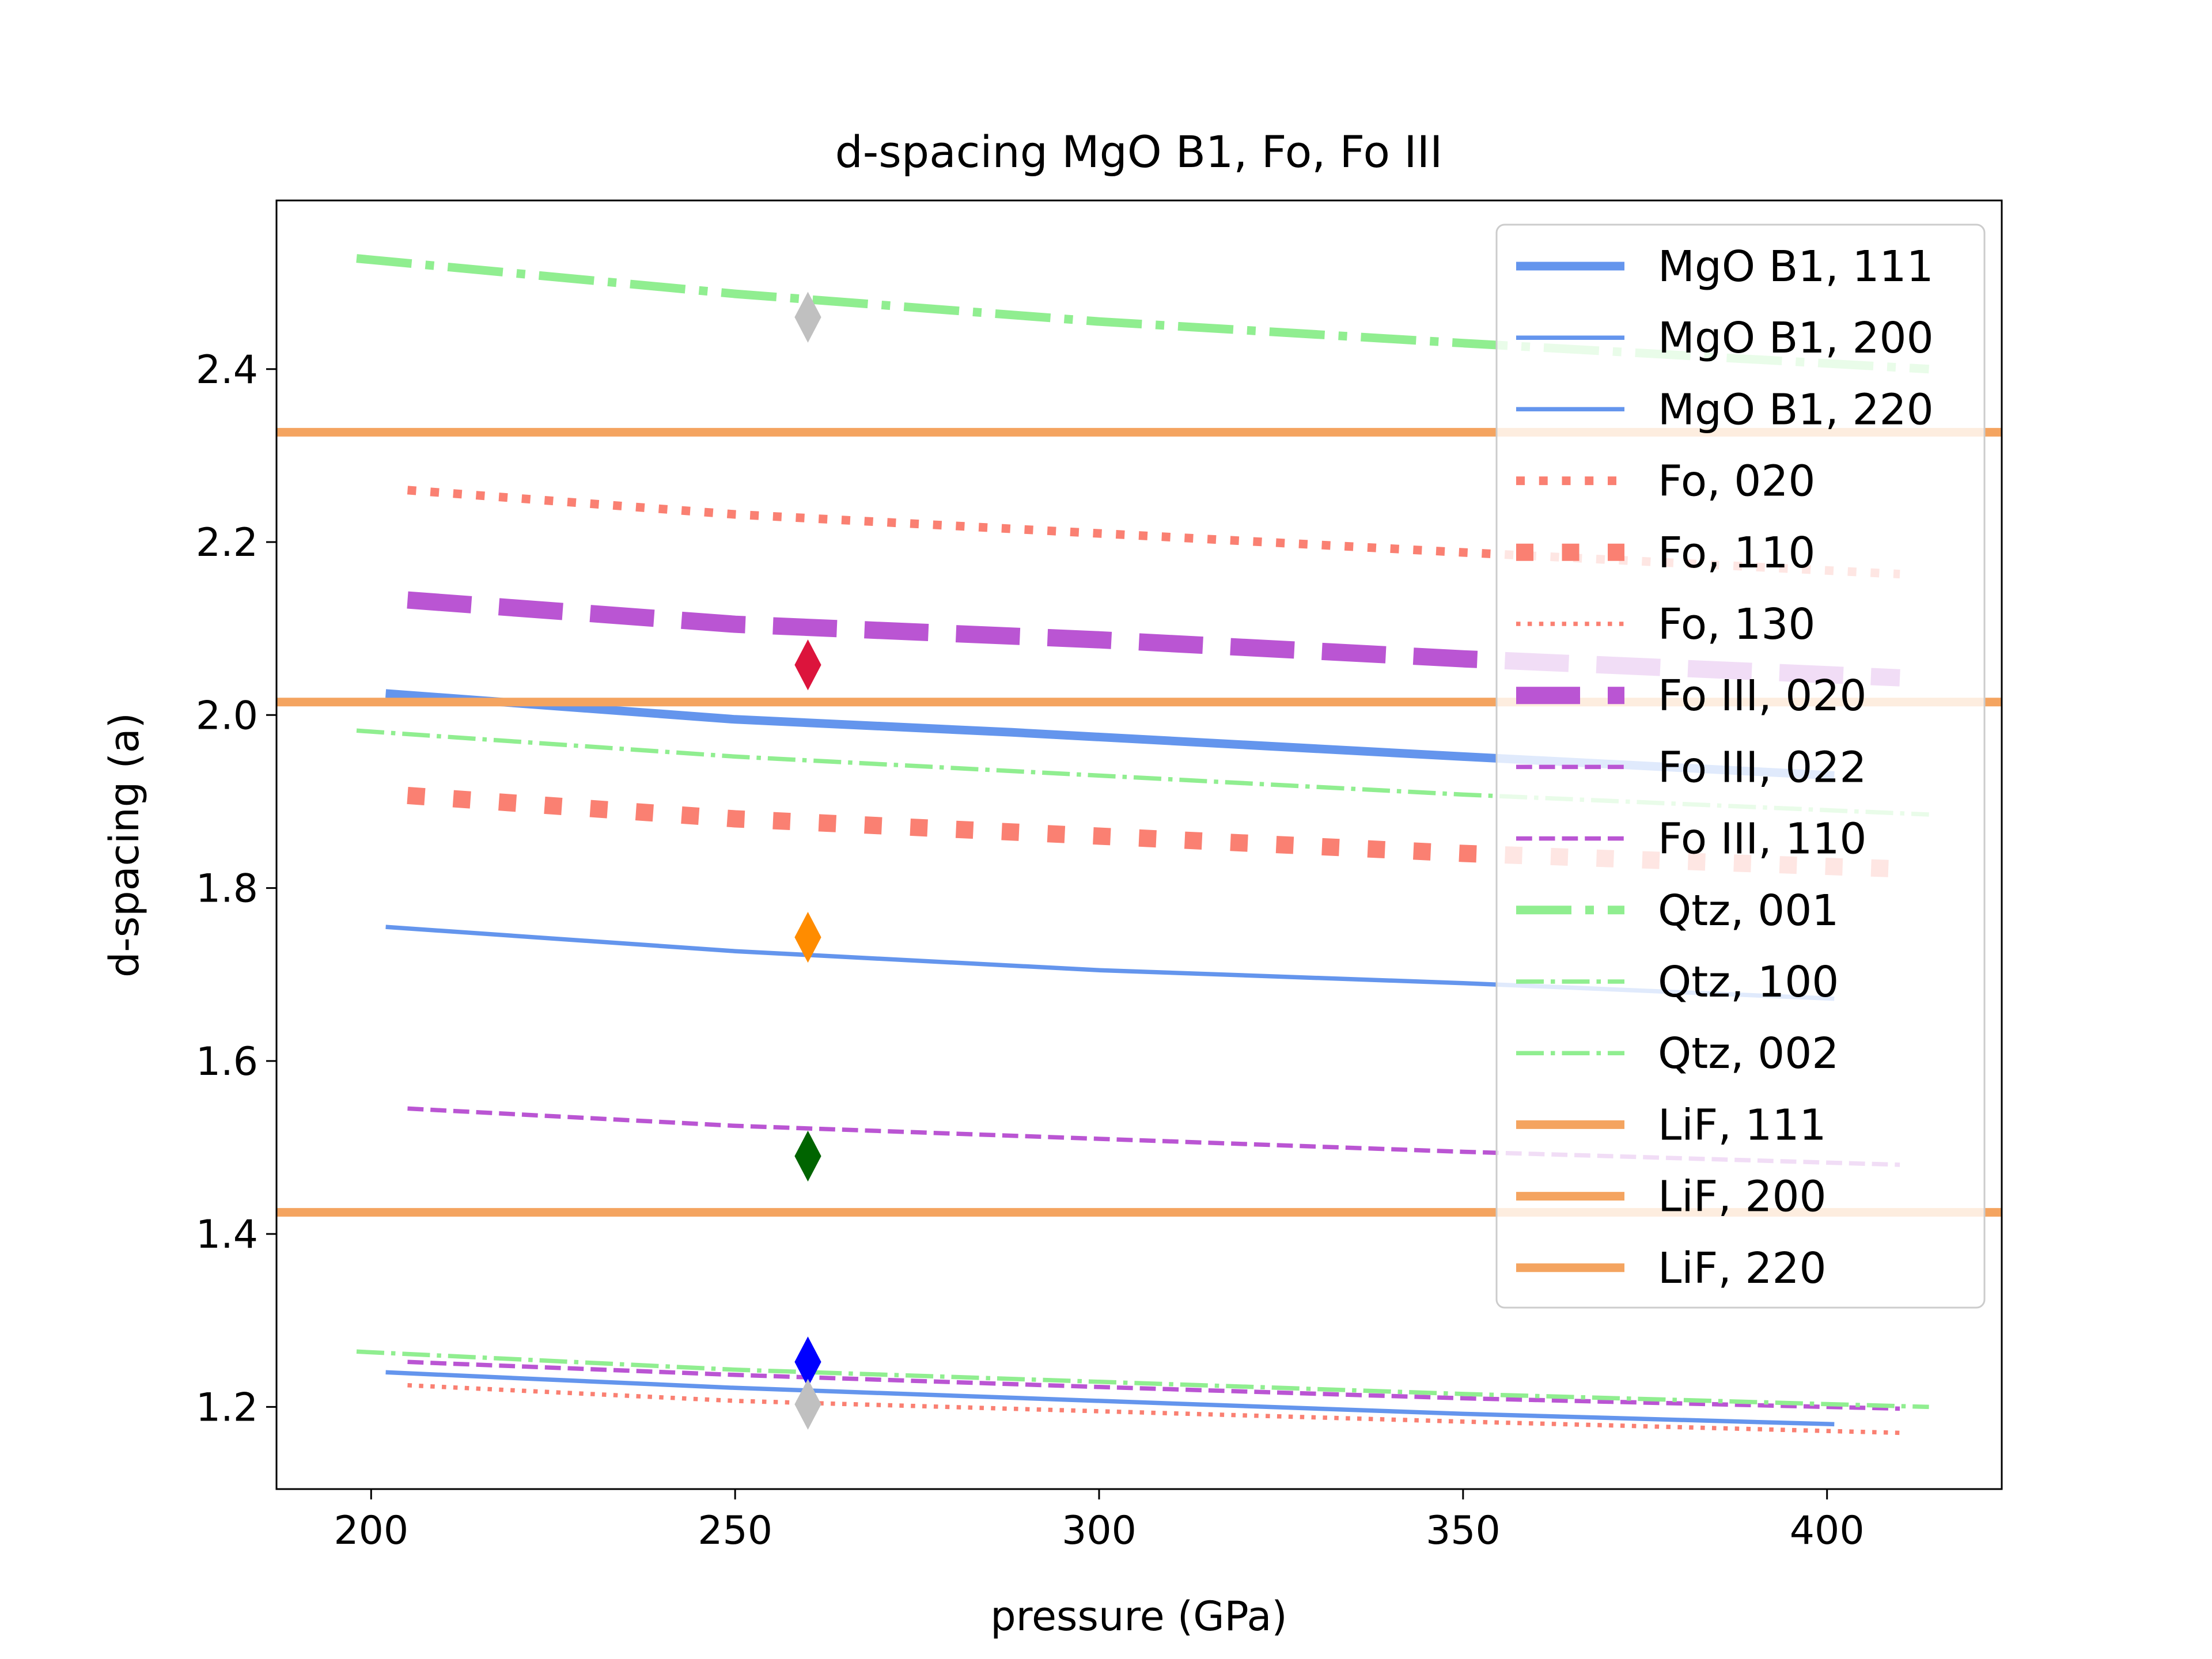  Describe the element at coordinates (1762, 696) in the screenshot. I see `legend-label: Fo III, 020` at that location.